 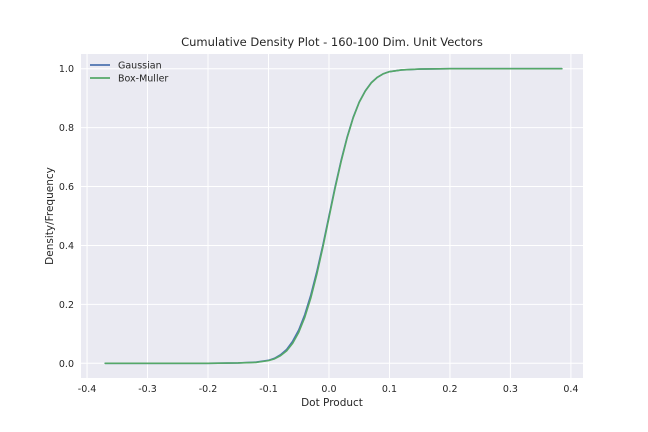 What do you see at coordinates (50, 216) in the screenshot?
I see `y-axis-label: Density/Frequency` at bounding box center [50, 216].